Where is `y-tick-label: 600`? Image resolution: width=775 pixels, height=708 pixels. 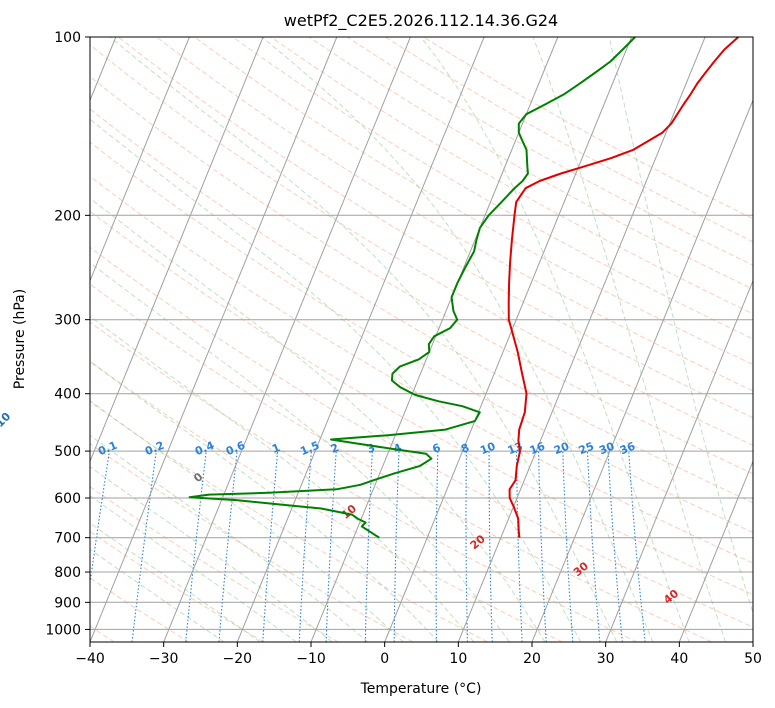 y-tick-label: 600 is located at coordinates (67, 499).